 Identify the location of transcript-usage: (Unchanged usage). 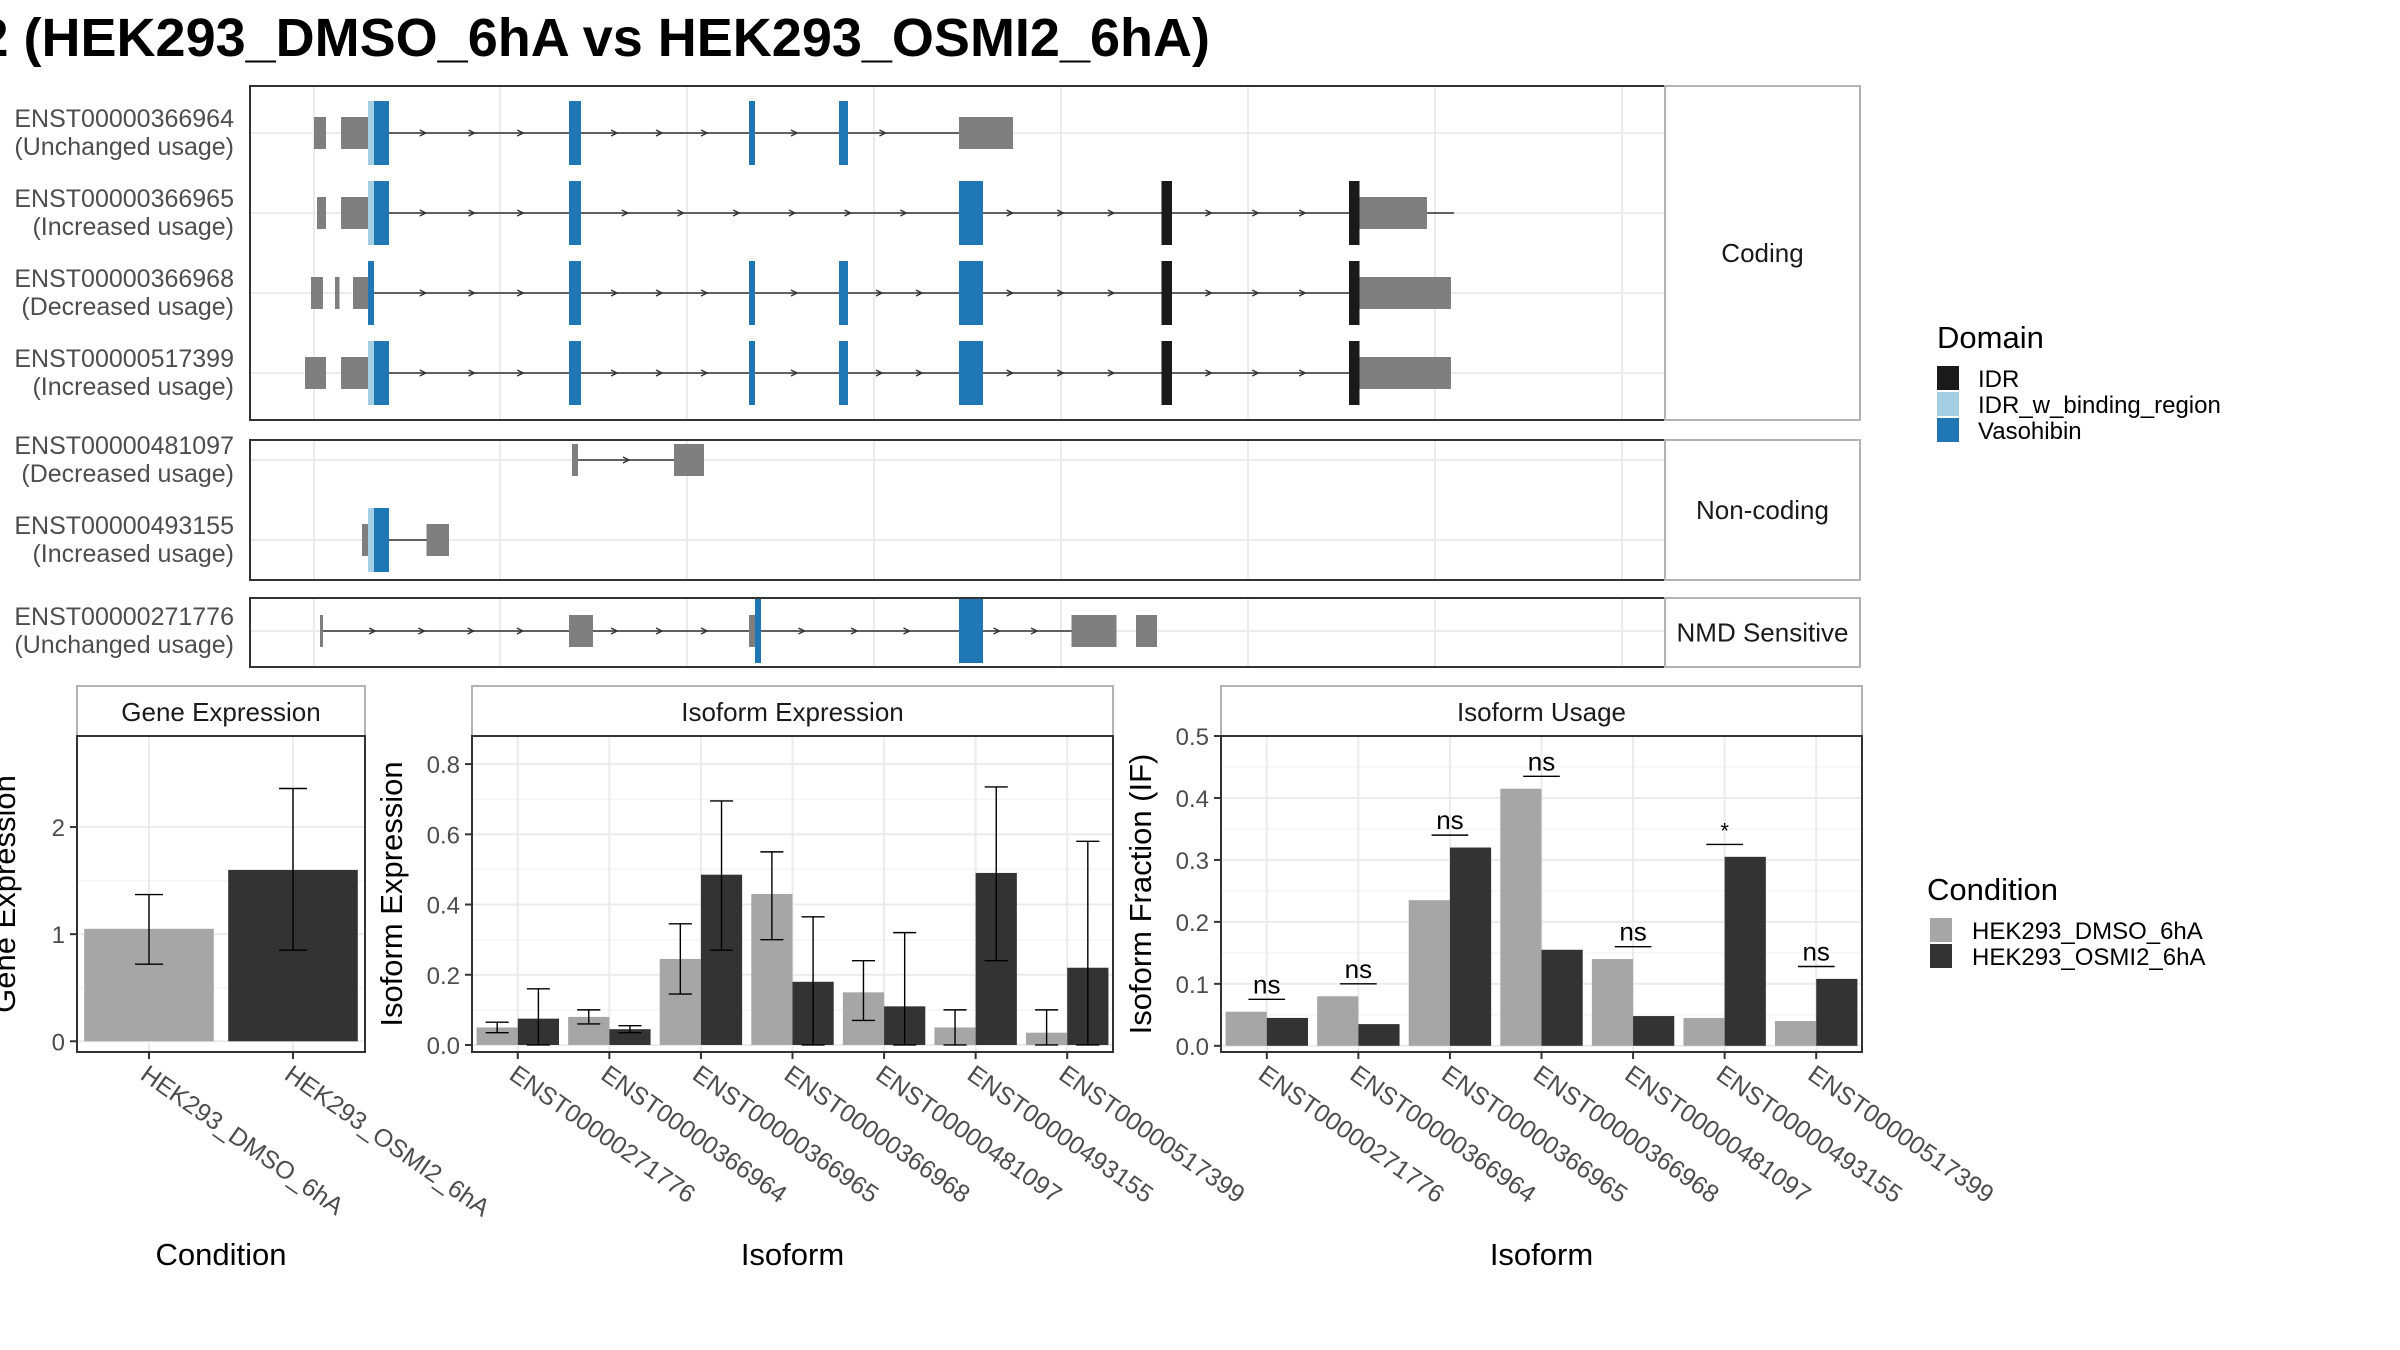
(124, 645).